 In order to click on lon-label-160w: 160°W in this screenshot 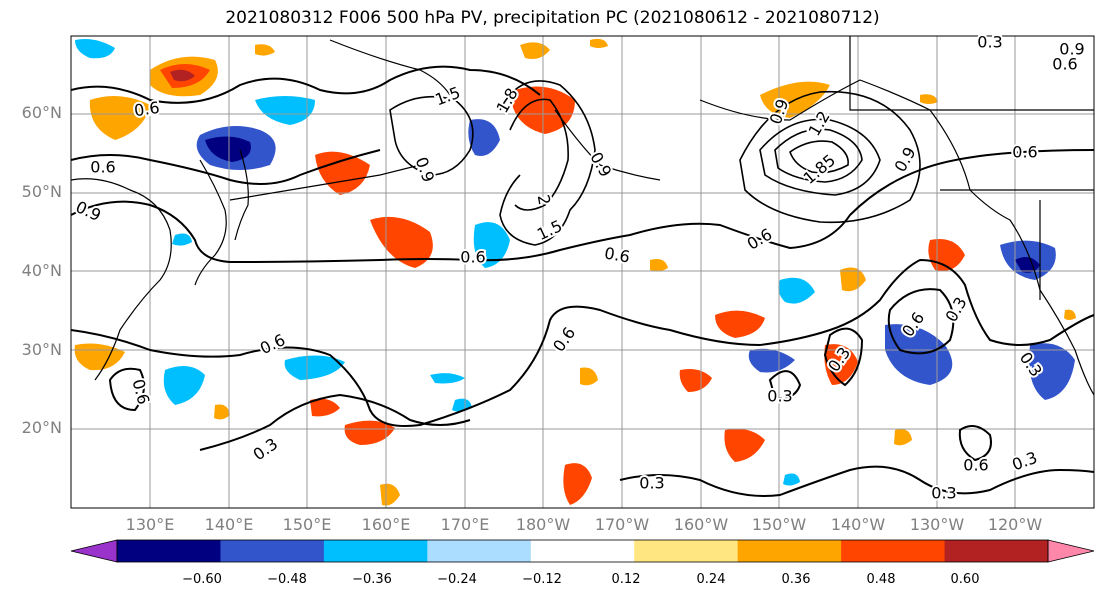, I will do `click(701, 524)`.